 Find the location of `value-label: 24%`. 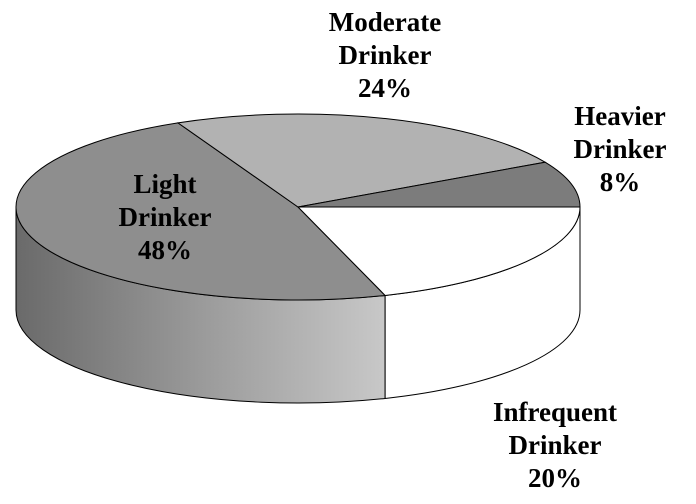

value-label: 24% is located at coordinates (385, 88).